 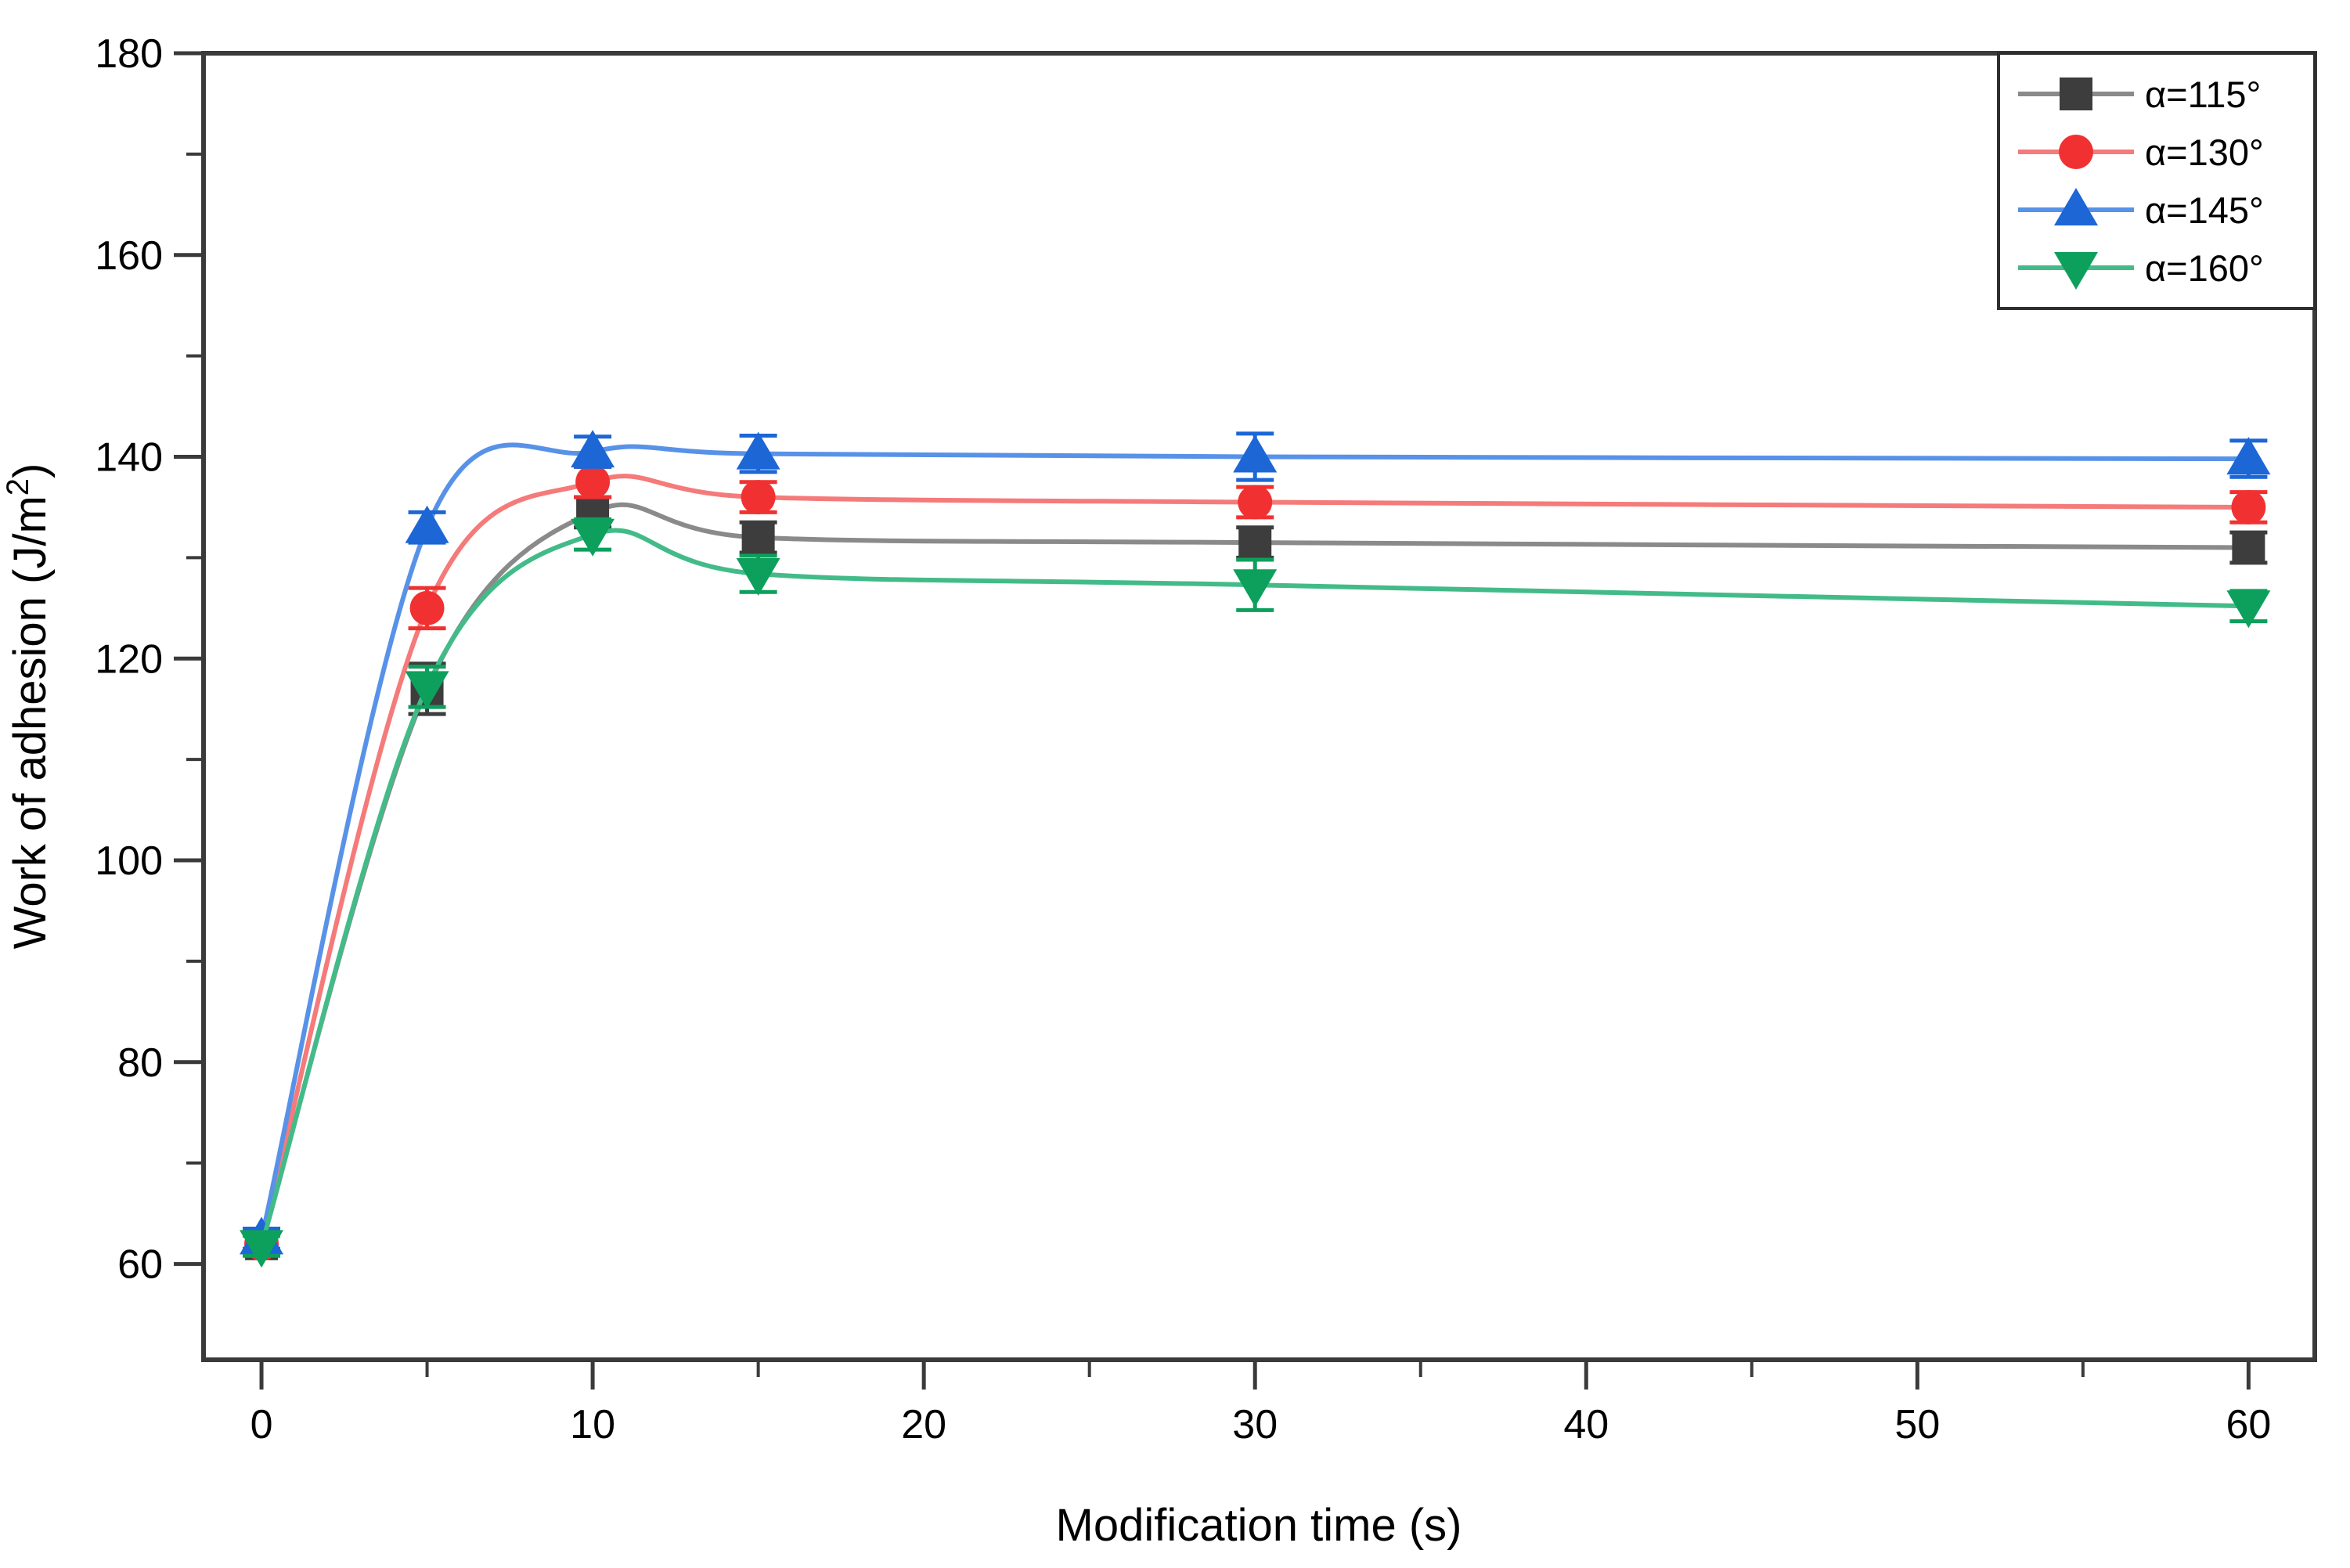 I want to click on x-tick-label: 0, so click(x=261, y=1424).